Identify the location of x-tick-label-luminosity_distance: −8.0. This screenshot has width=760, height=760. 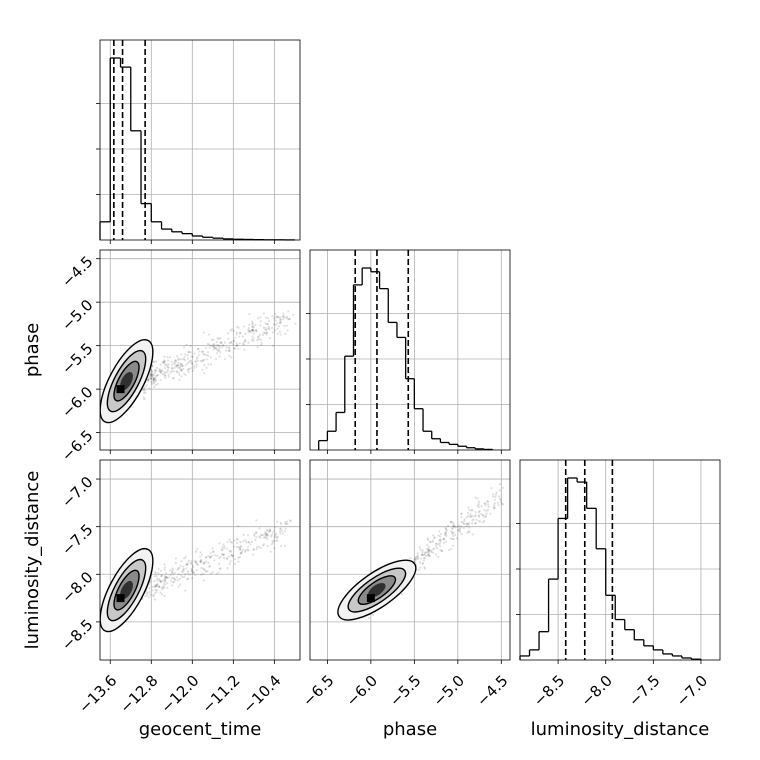
(596, 691).